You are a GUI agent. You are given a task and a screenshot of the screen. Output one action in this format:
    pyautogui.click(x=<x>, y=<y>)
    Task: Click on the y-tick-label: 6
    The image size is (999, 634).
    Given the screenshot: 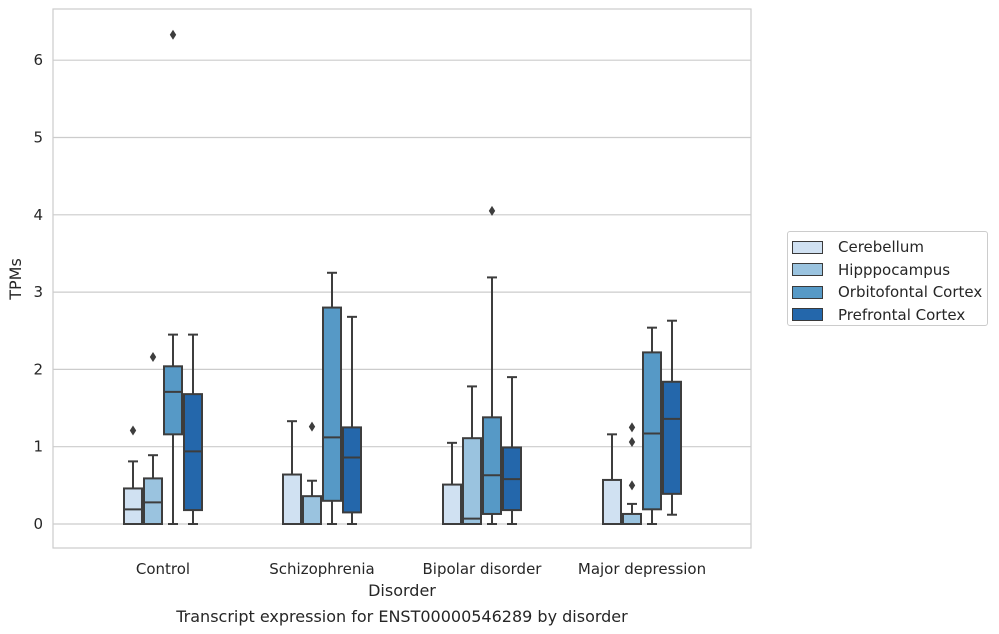 What is the action you would take?
    pyautogui.click(x=38, y=60)
    